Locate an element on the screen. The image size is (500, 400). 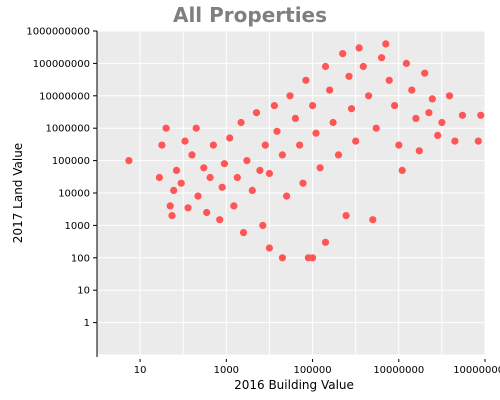
y-tick-label: 1000000 is located at coordinates (67, 129).